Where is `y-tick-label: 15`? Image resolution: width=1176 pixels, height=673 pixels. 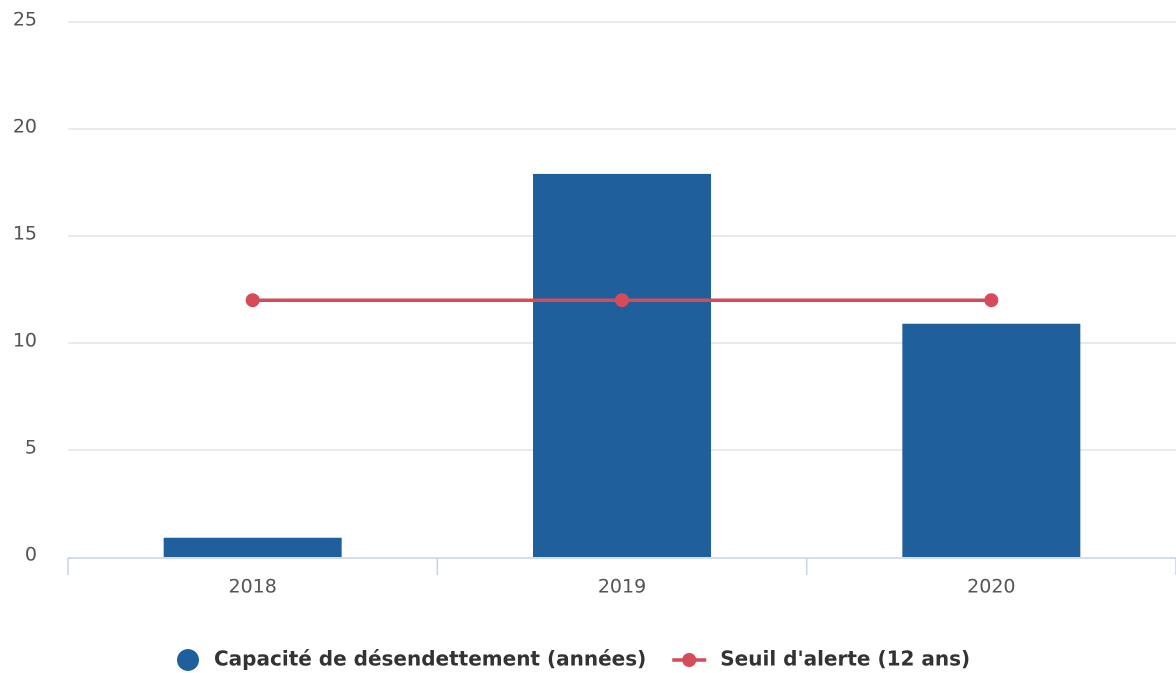
y-tick-label: 15 is located at coordinates (25, 234).